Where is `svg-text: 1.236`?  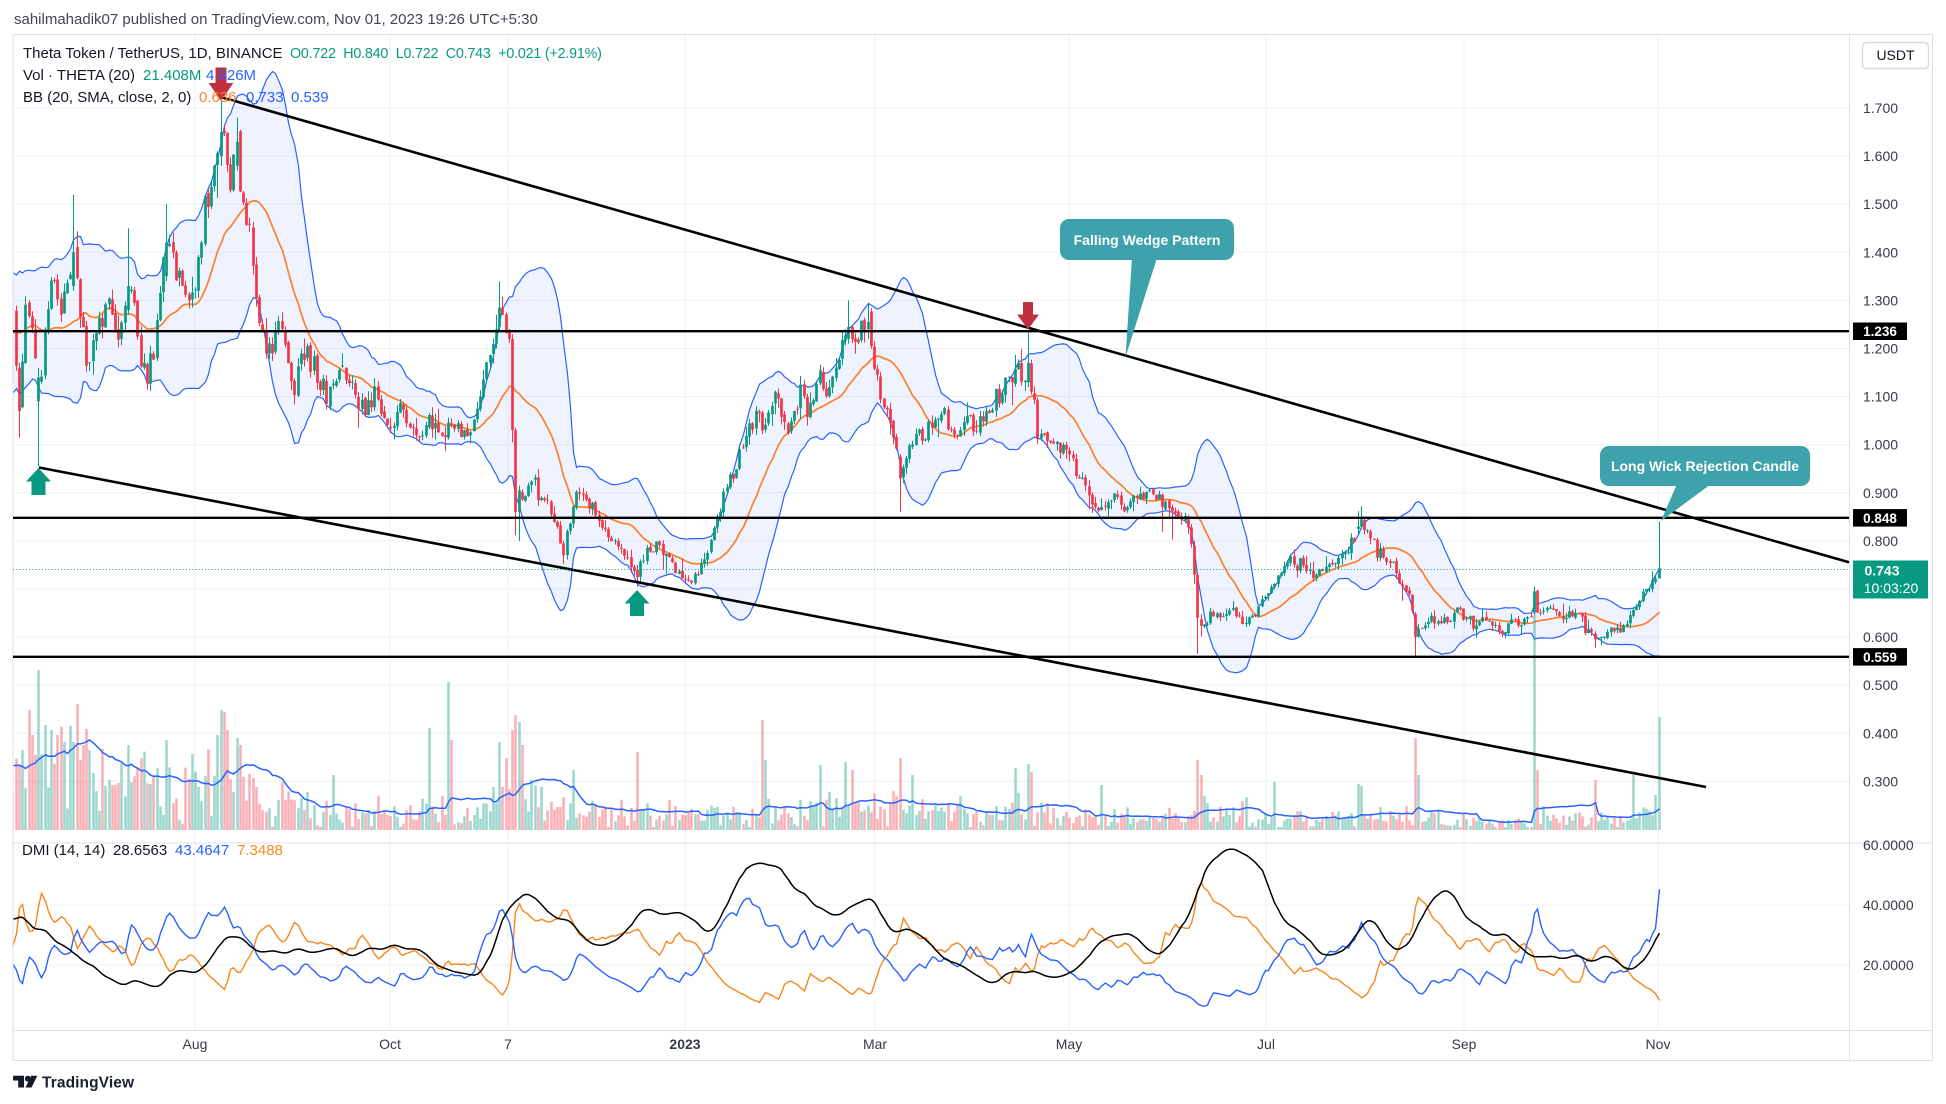 svg-text: 1.236 is located at coordinates (1880, 331).